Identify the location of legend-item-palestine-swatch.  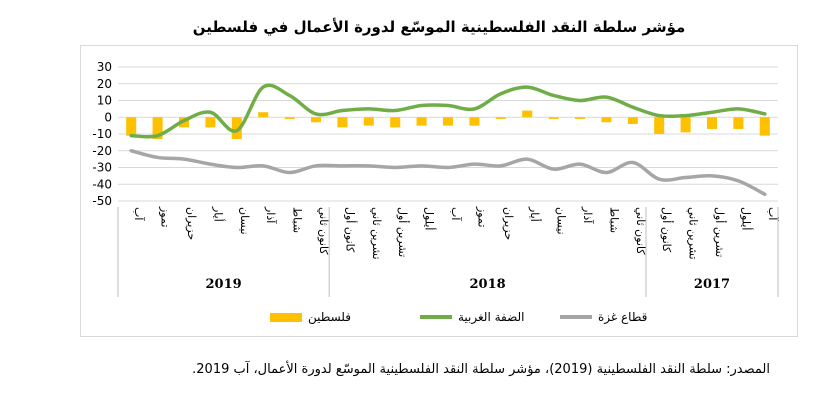
(286, 317).